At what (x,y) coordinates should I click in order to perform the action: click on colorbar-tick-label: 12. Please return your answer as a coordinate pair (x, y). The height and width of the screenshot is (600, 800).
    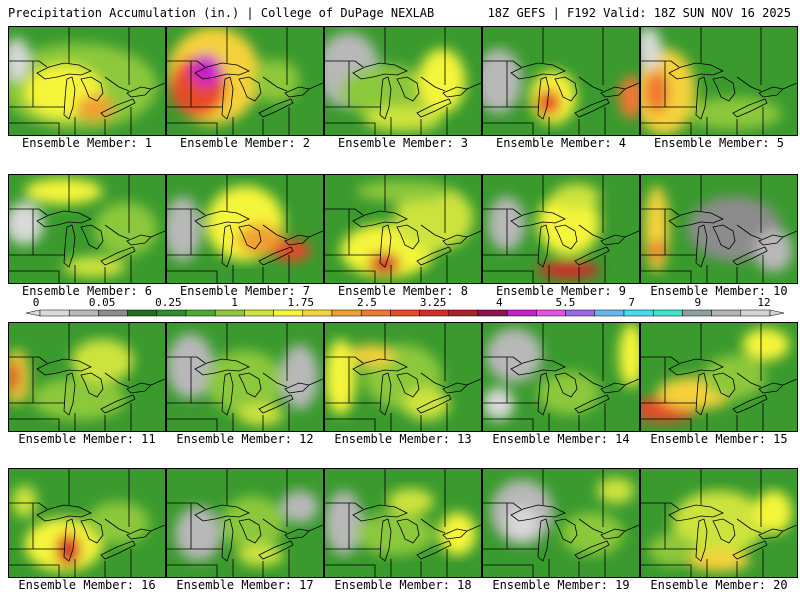
    Looking at the image, I should click on (763, 302).